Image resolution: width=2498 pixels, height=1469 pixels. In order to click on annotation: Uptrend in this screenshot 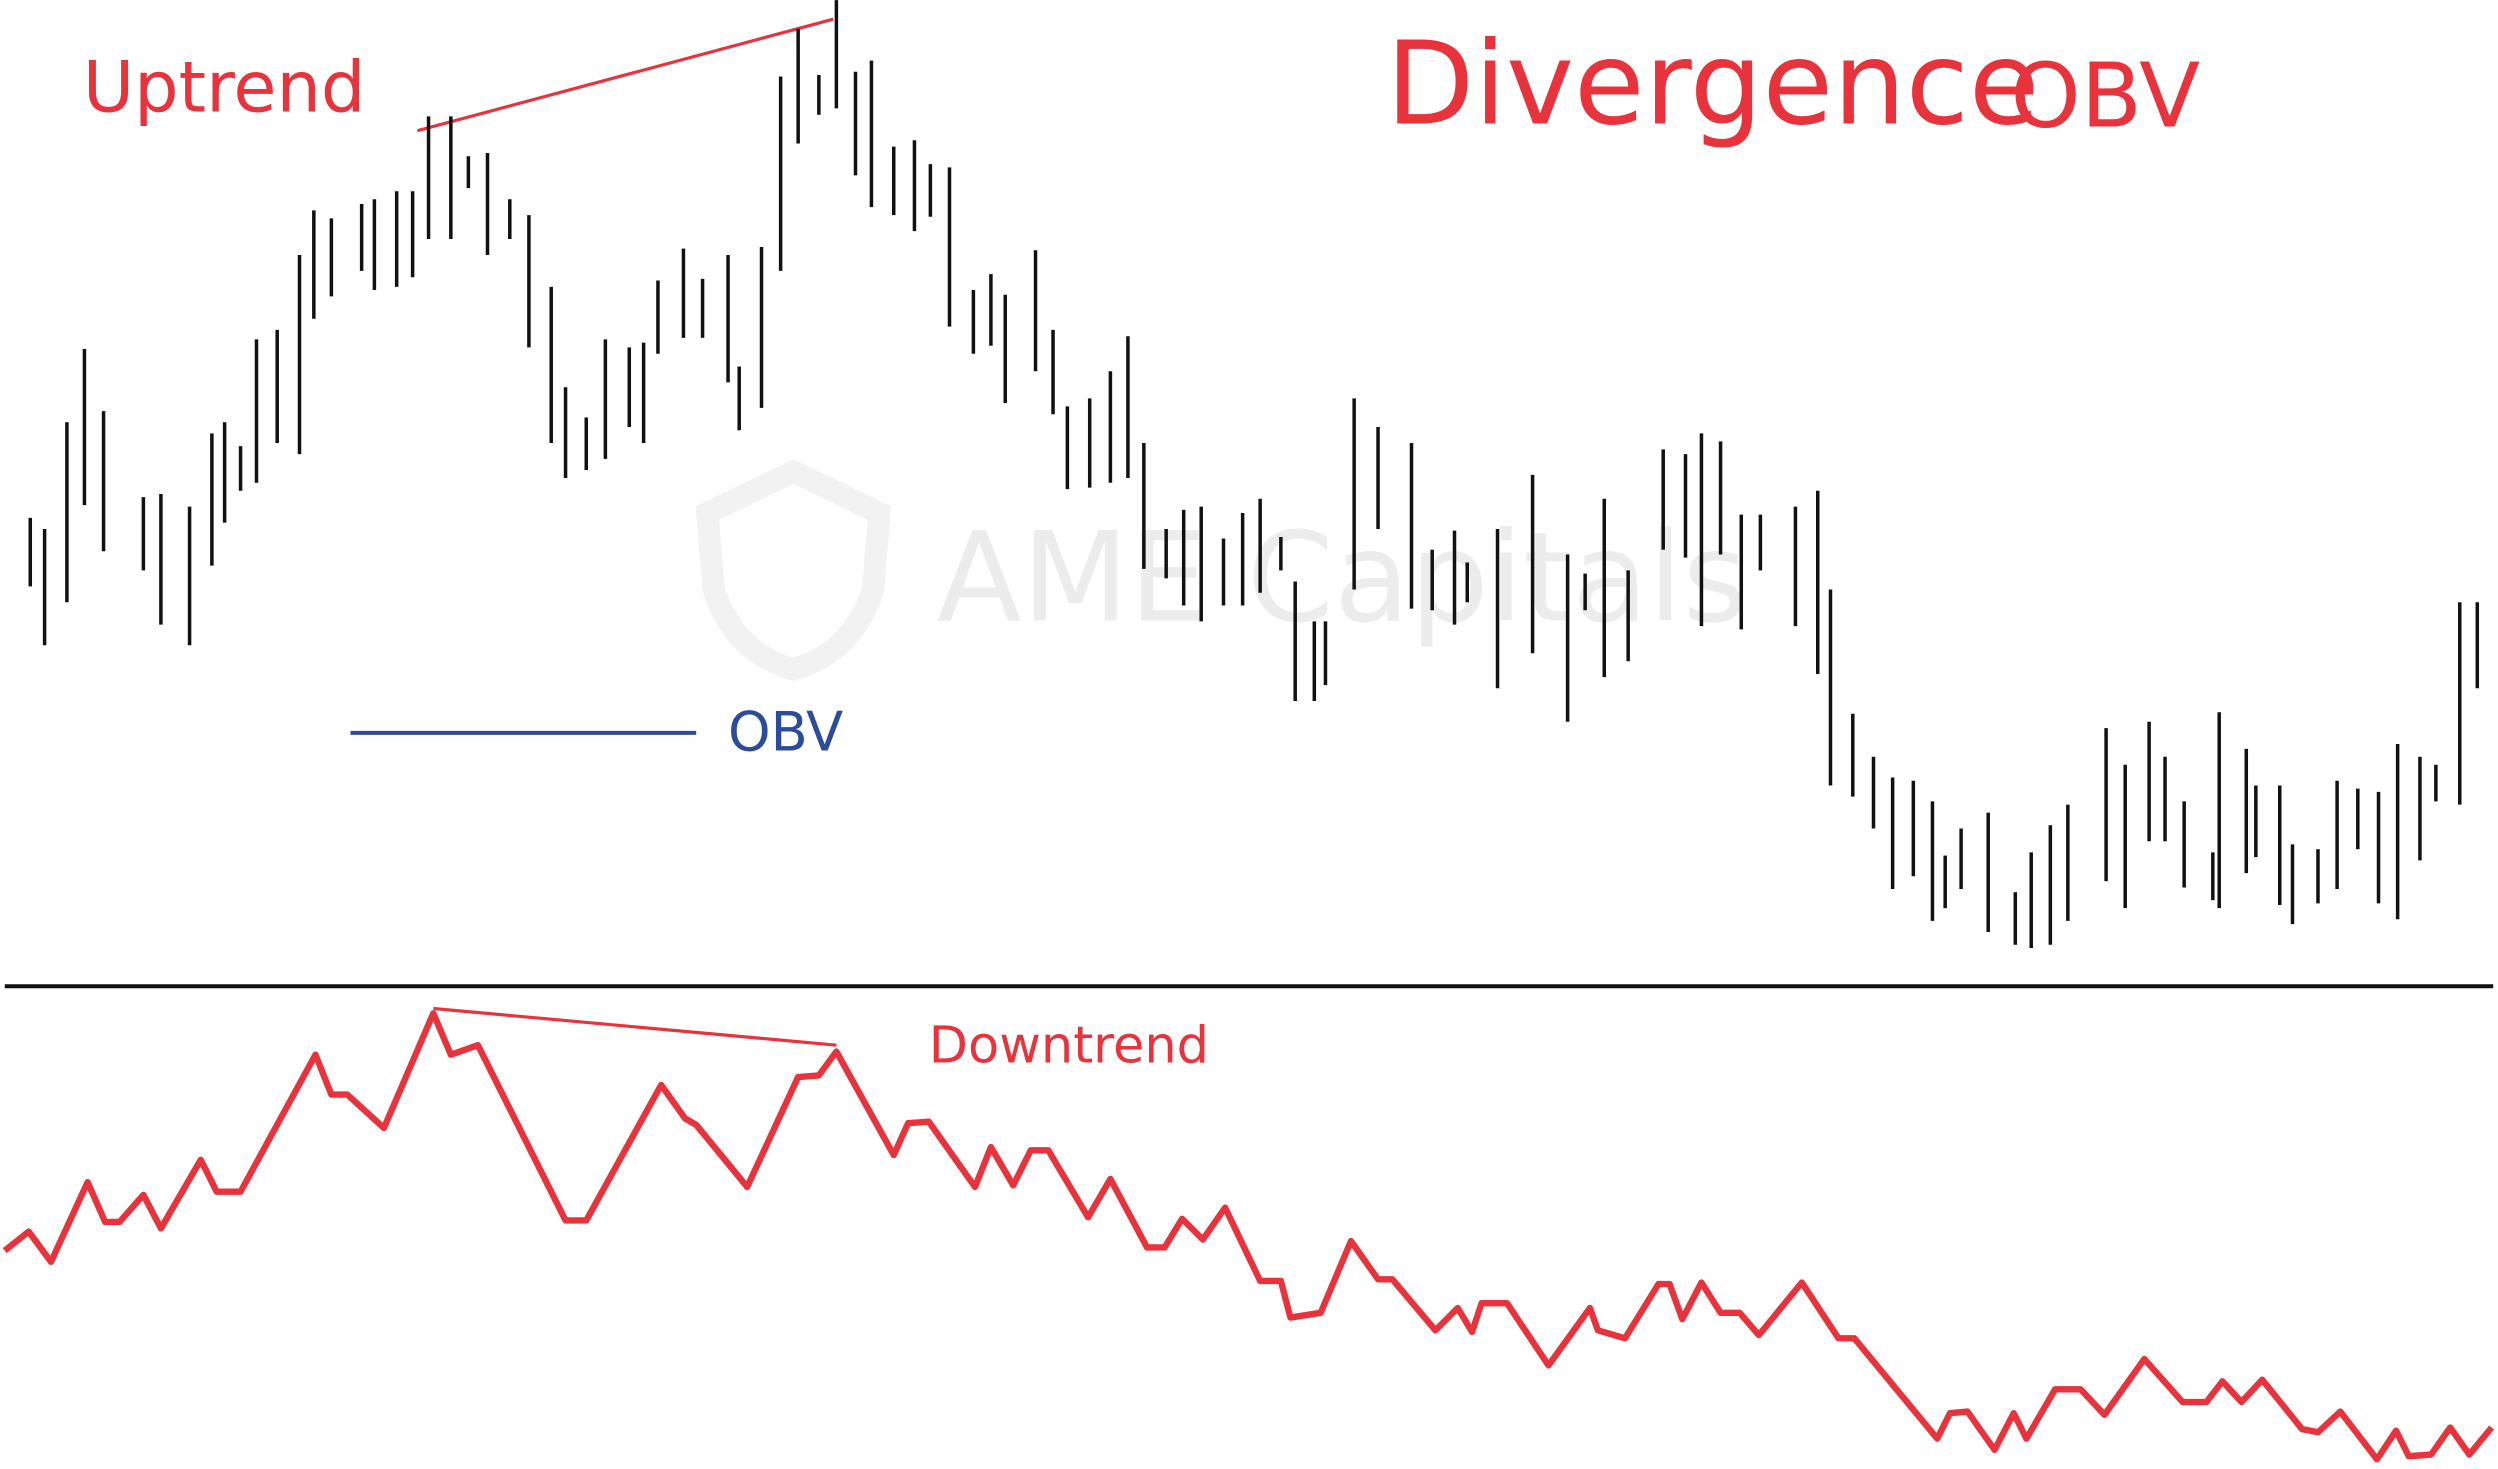, I will do `click(224, 88)`.